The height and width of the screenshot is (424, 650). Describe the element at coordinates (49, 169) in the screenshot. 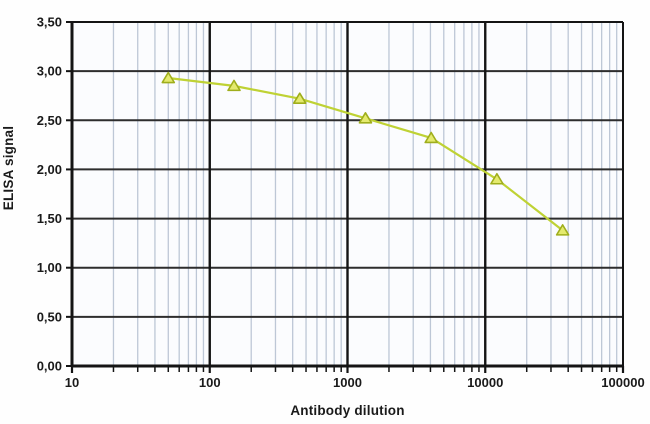

I see `y-tick-label: 2,00` at that location.